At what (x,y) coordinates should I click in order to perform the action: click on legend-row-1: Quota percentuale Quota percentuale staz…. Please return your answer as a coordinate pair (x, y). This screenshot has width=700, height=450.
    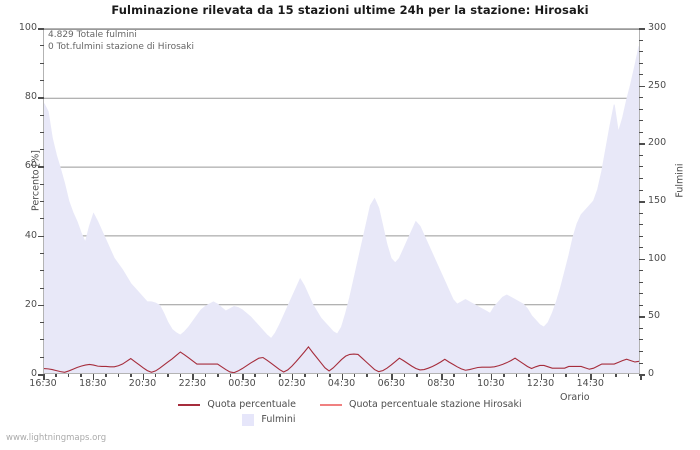
    Looking at the image, I should click on (350, 404).